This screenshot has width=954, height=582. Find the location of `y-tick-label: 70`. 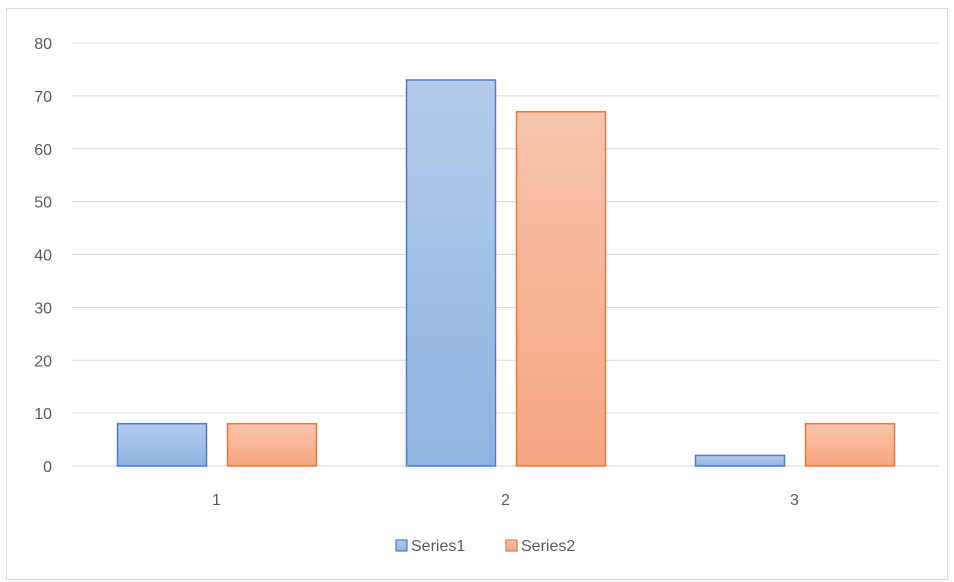

y-tick-label: 70 is located at coordinates (43, 97).